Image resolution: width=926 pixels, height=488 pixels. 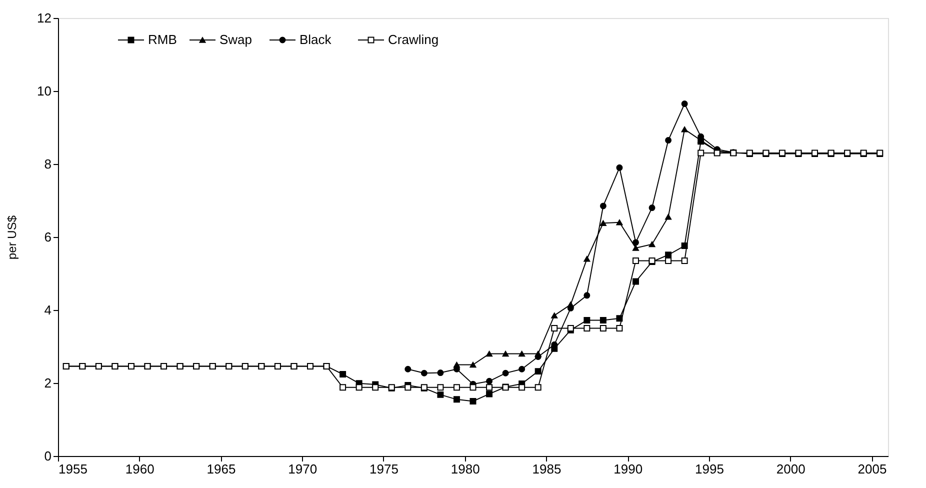 What do you see at coordinates (48, 456) in the screenshot?
I see `y-tick-label: 0` at bounding box center [48, 456].